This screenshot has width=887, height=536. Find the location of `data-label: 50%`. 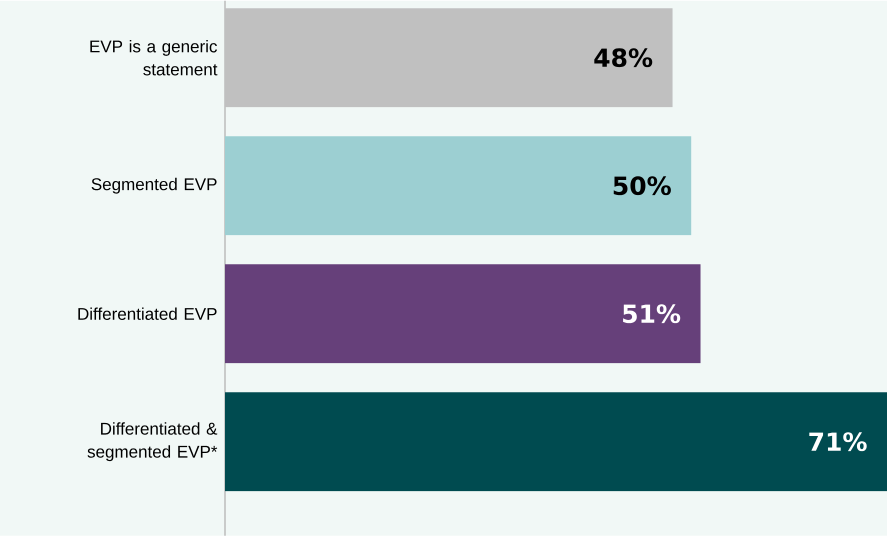

data-label: 50% is located at coordinates (642, 185).